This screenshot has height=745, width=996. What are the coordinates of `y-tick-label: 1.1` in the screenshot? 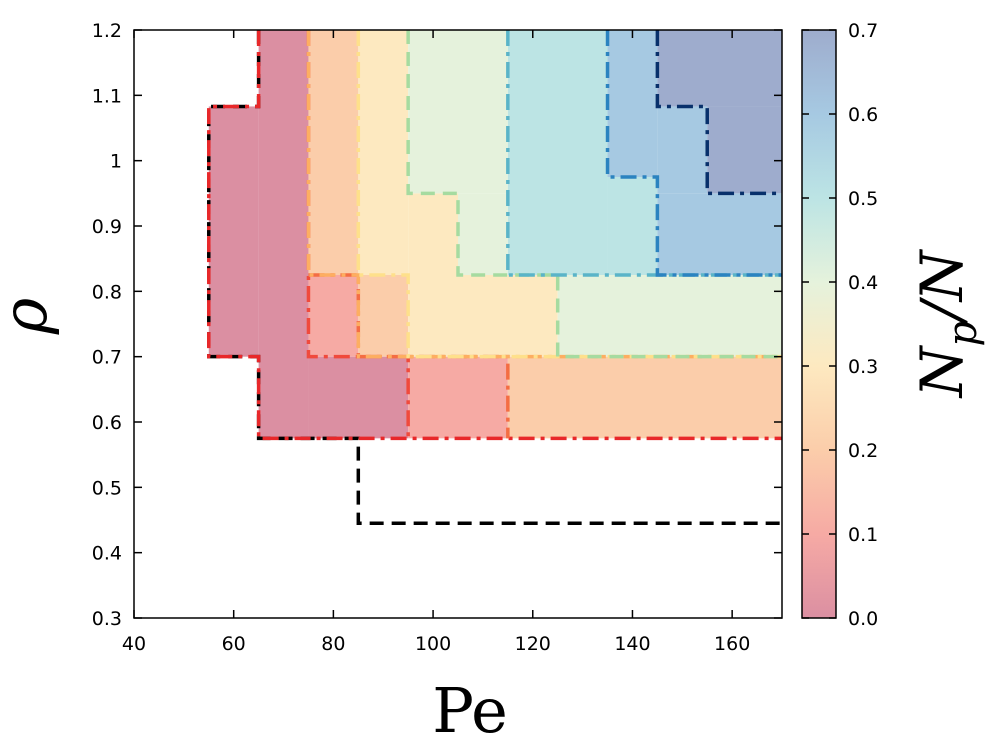 It's located at (107, 96).